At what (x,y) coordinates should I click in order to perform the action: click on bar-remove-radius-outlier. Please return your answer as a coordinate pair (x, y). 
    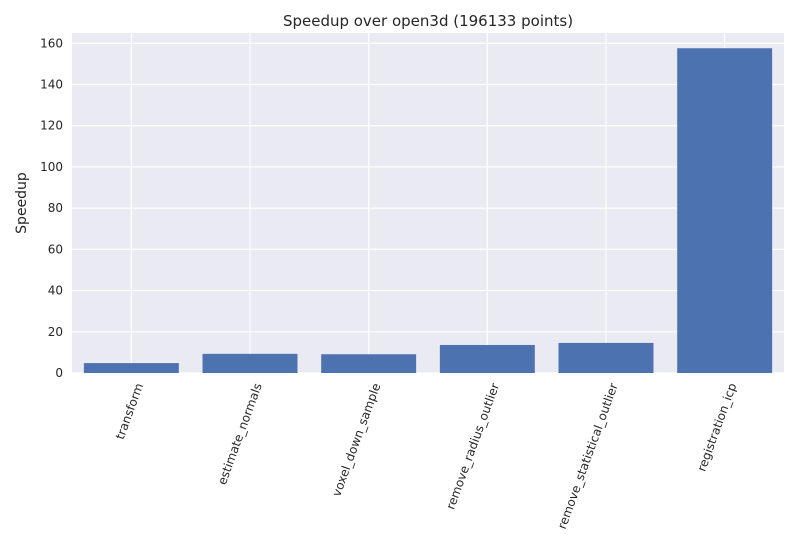
    Looking at the image, I should click on (487, 358).